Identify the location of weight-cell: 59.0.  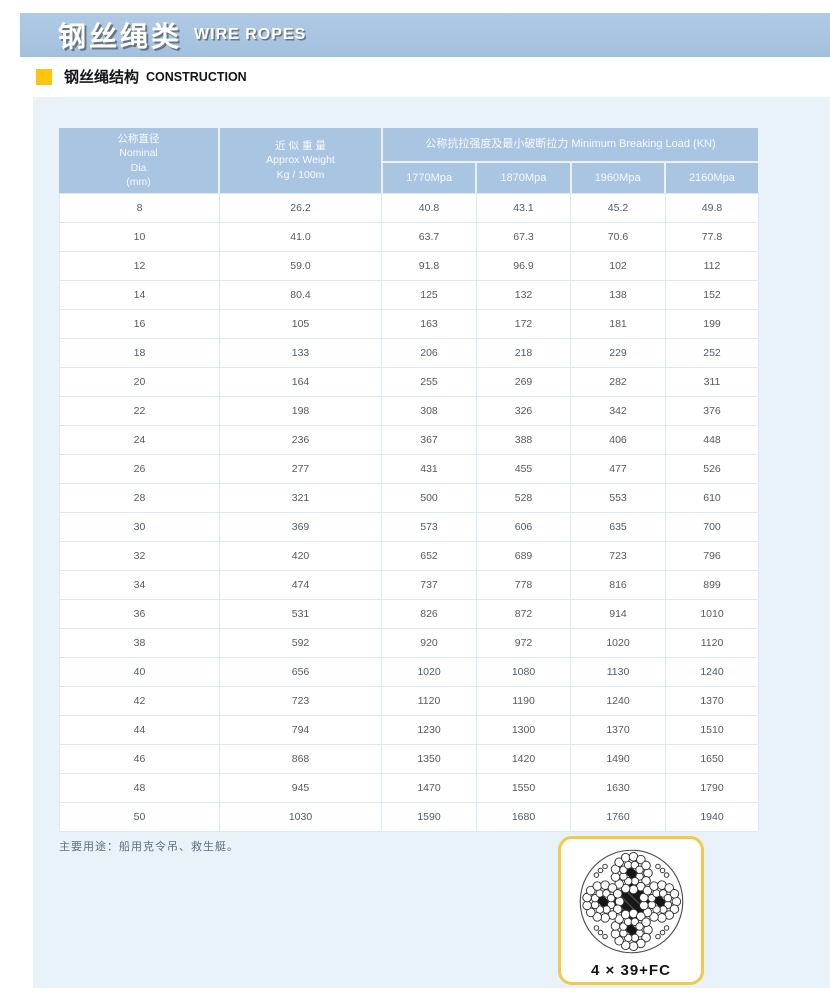
(300, 266).